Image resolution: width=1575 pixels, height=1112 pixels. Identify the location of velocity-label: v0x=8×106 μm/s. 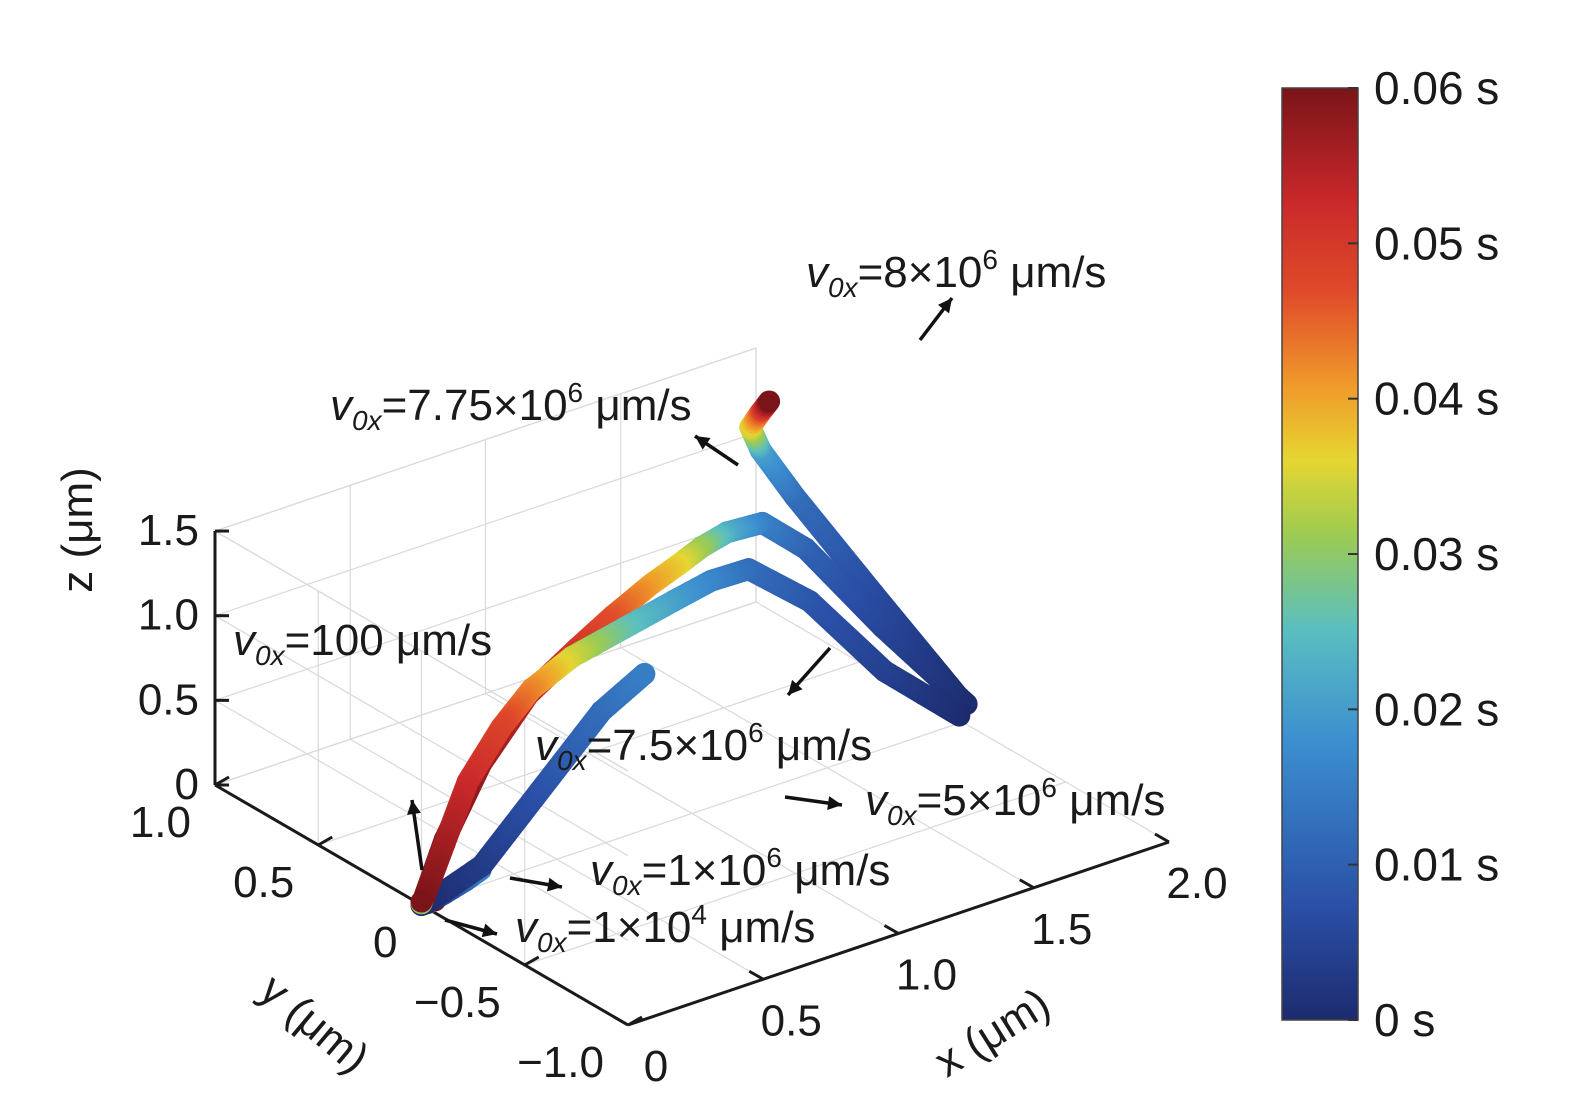
(956, 273).